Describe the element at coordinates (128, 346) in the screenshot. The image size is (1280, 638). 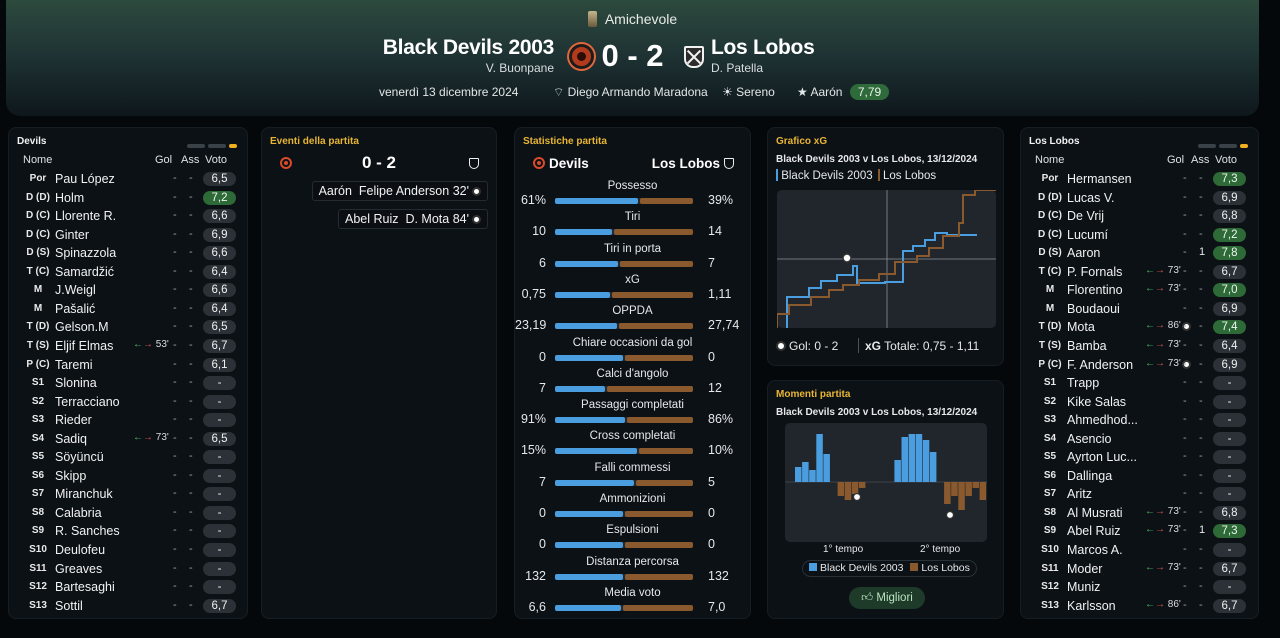
I see `player-row: T (S) Eljif Elmas ←→ 53' - -6,7` at that location.